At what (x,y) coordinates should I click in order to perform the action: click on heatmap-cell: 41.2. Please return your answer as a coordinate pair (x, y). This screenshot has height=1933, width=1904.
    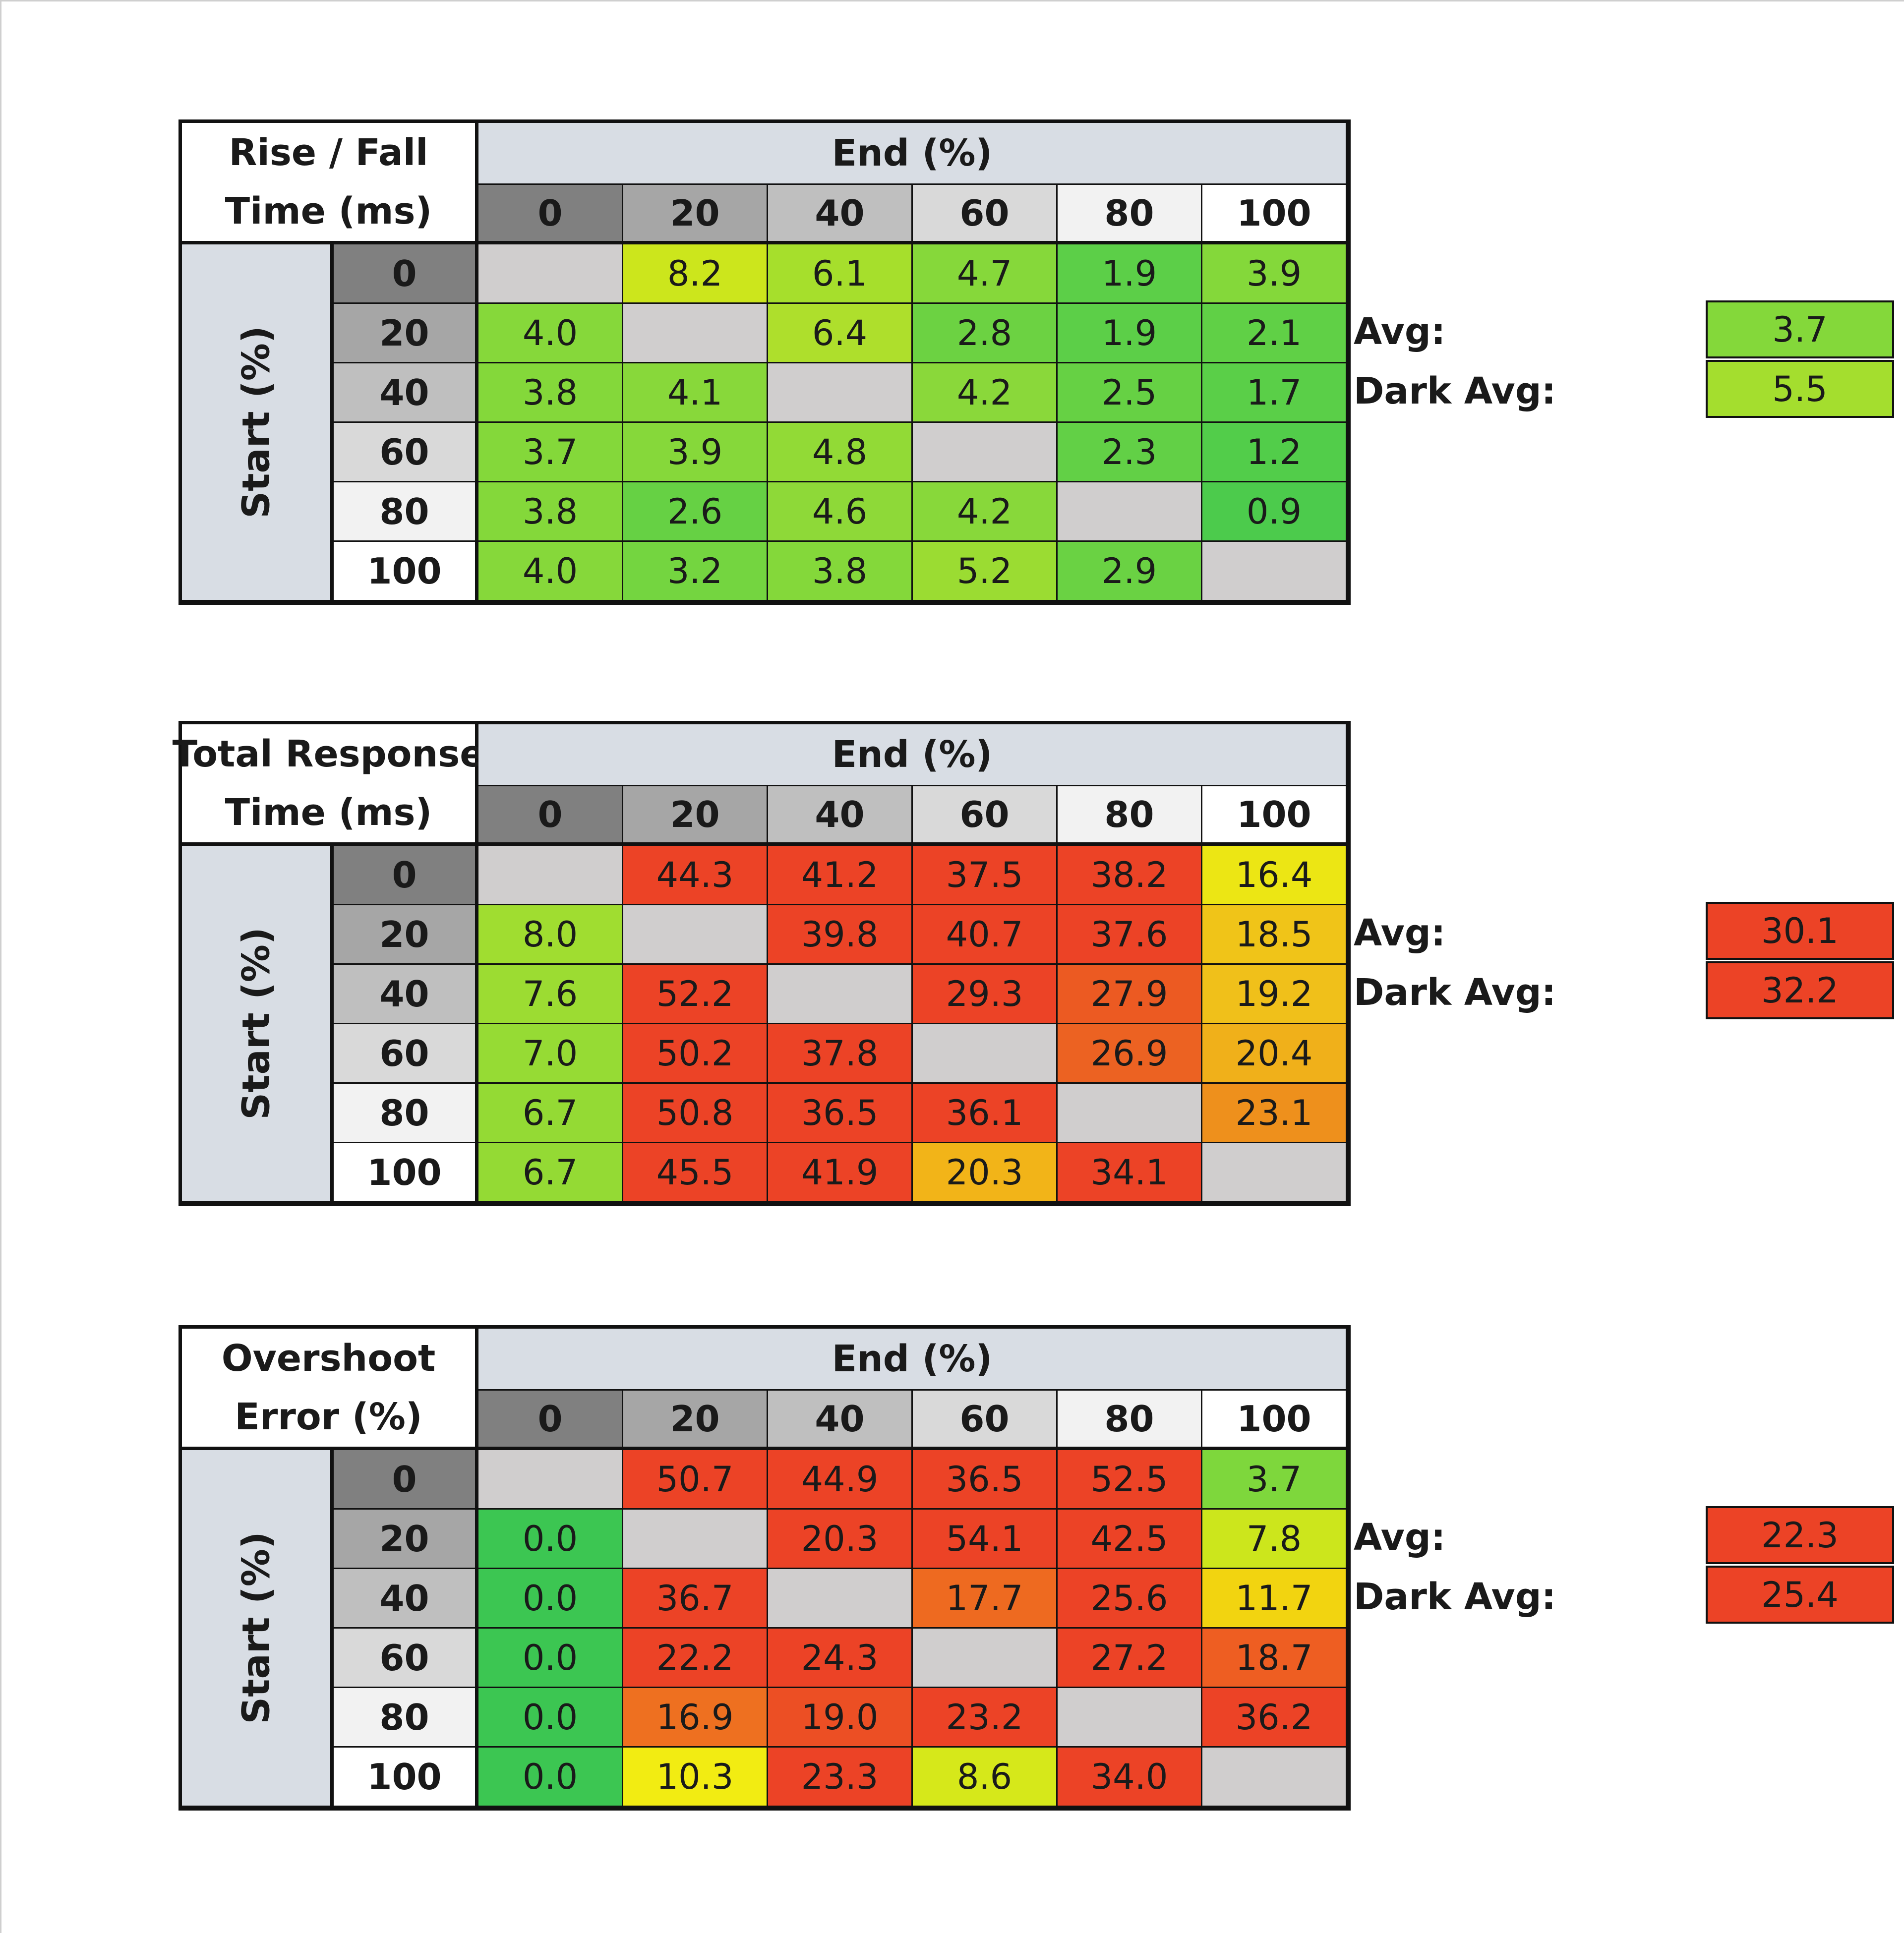
    Looking at the image, I should click on (840, 875).